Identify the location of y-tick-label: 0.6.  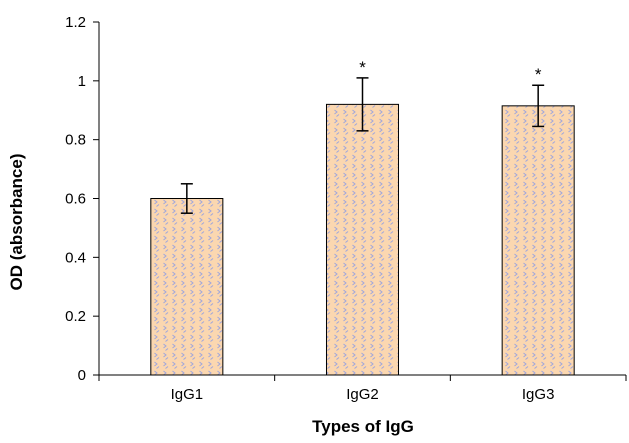
(75, 199).